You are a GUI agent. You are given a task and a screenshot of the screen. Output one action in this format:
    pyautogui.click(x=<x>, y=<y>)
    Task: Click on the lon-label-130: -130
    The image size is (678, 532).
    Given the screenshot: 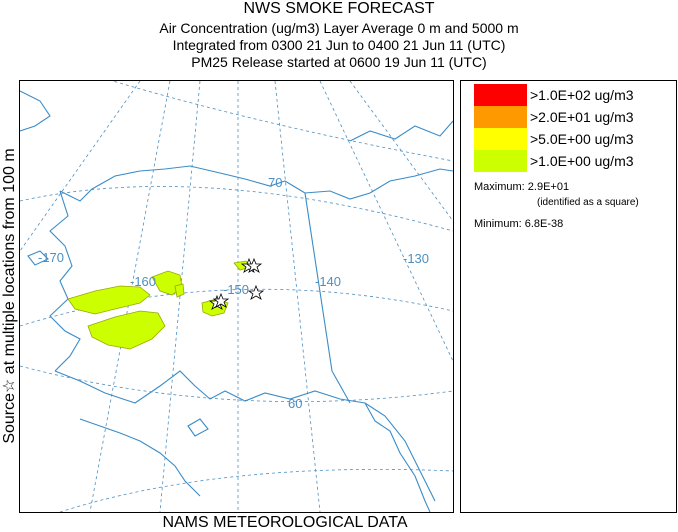 What is the action you would take?
    pyautogui.click(x=416, y=258)
    